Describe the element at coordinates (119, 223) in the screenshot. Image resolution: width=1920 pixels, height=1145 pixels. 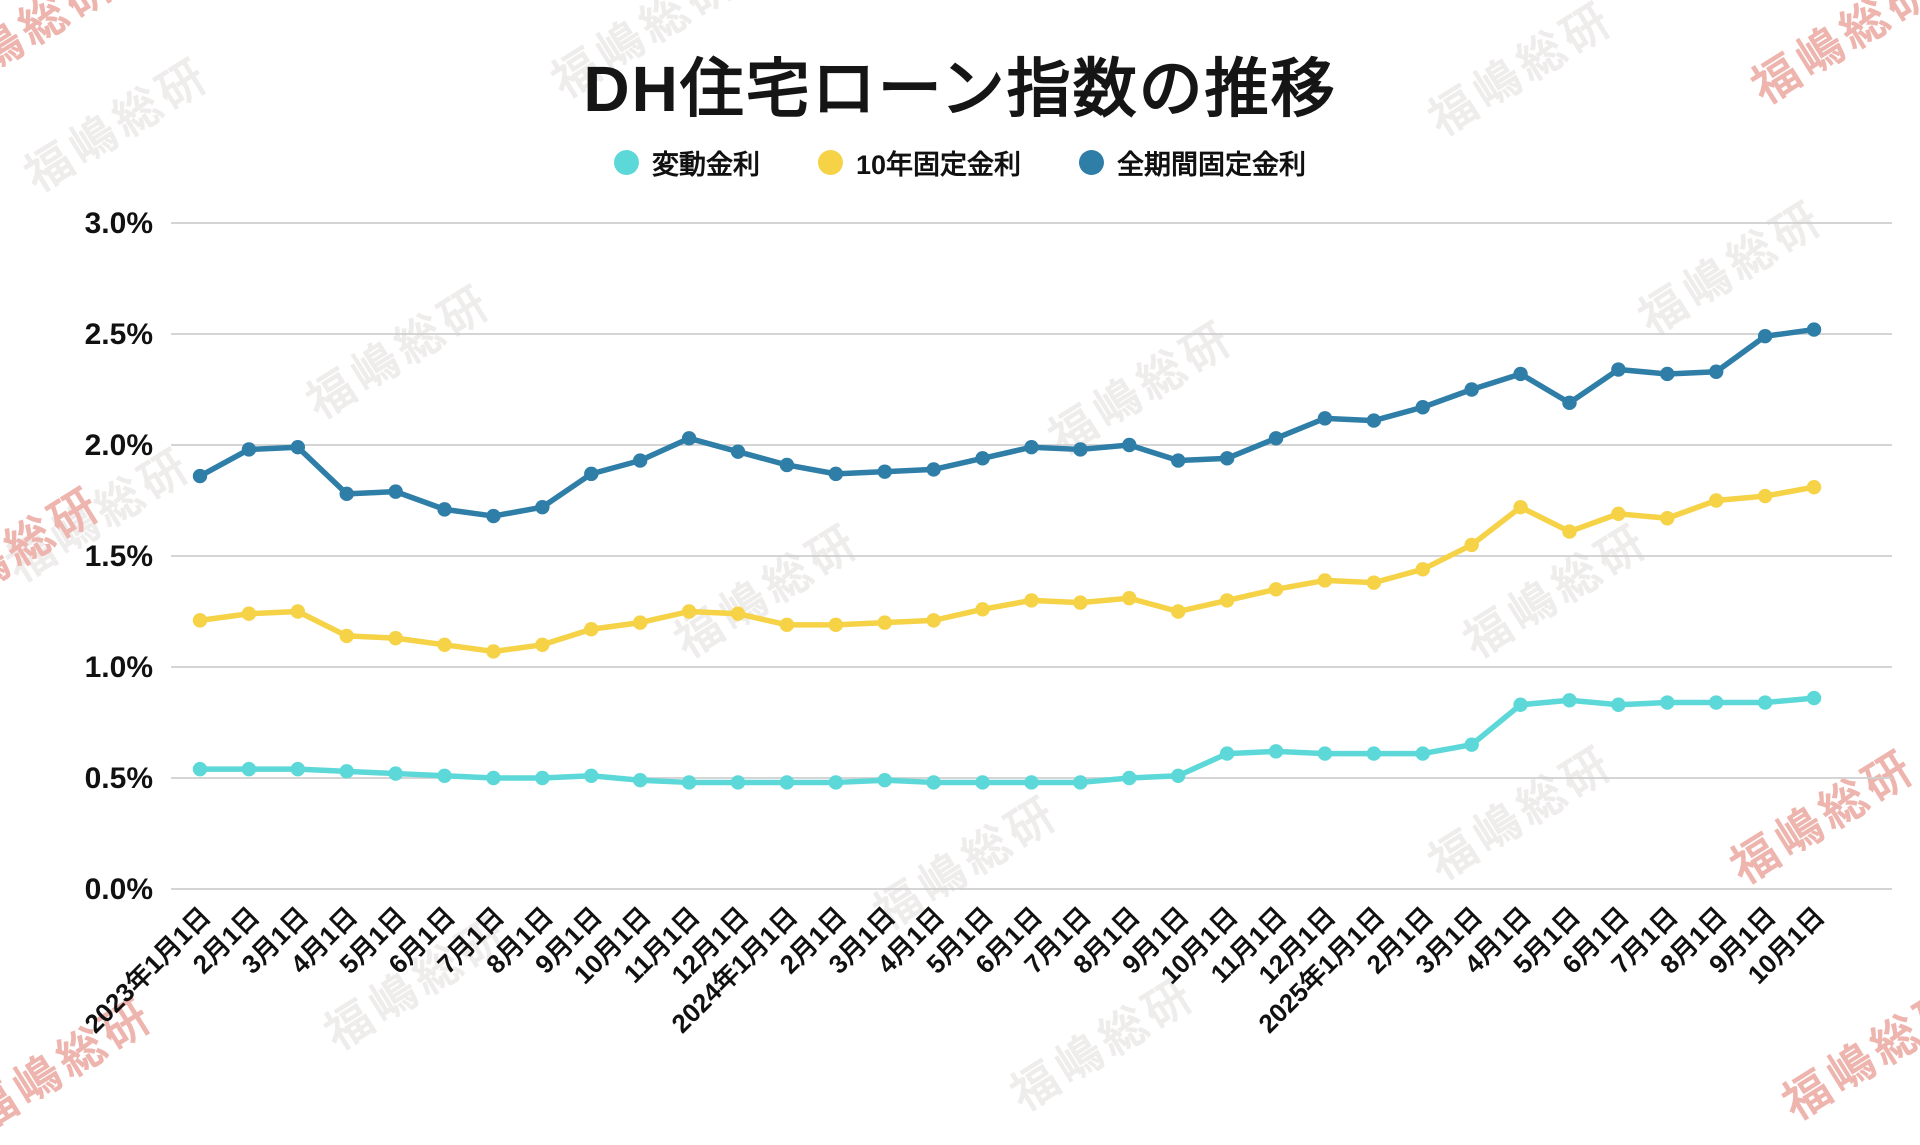
I see `y-axis-tick-label: 3.0%` at that location.